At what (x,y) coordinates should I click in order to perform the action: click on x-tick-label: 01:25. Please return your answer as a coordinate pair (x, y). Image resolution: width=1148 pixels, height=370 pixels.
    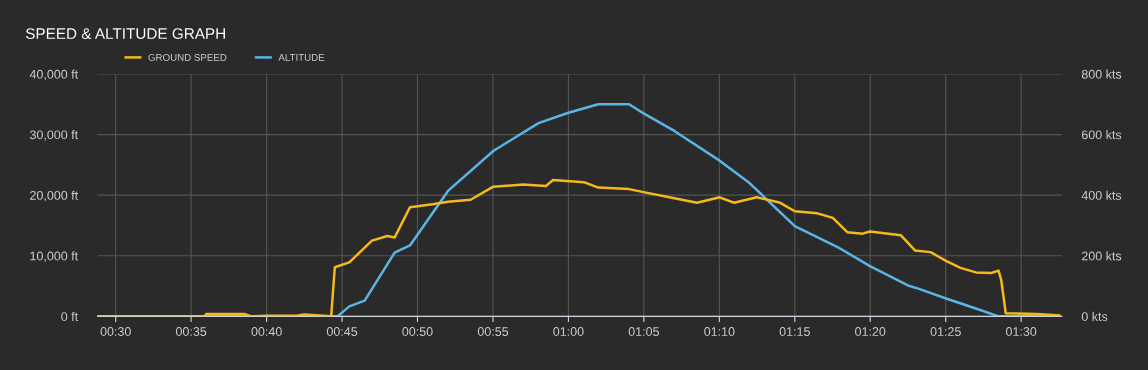
    Looking at the image, I should click on (945, 331).